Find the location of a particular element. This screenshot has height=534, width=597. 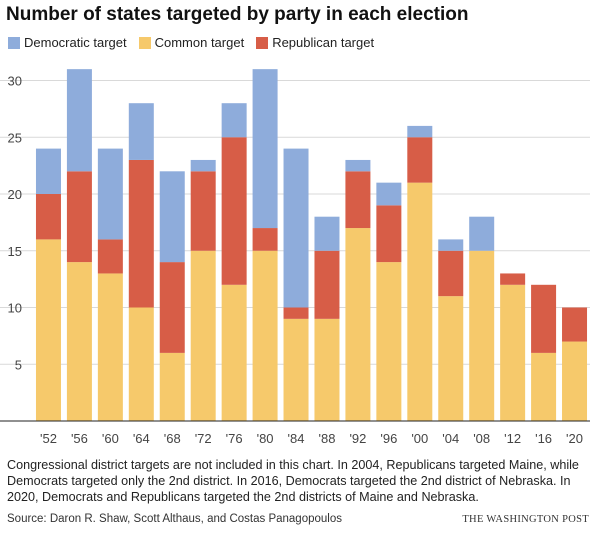

legend-item-republican: Republican target is located at coordinates (315, 42).